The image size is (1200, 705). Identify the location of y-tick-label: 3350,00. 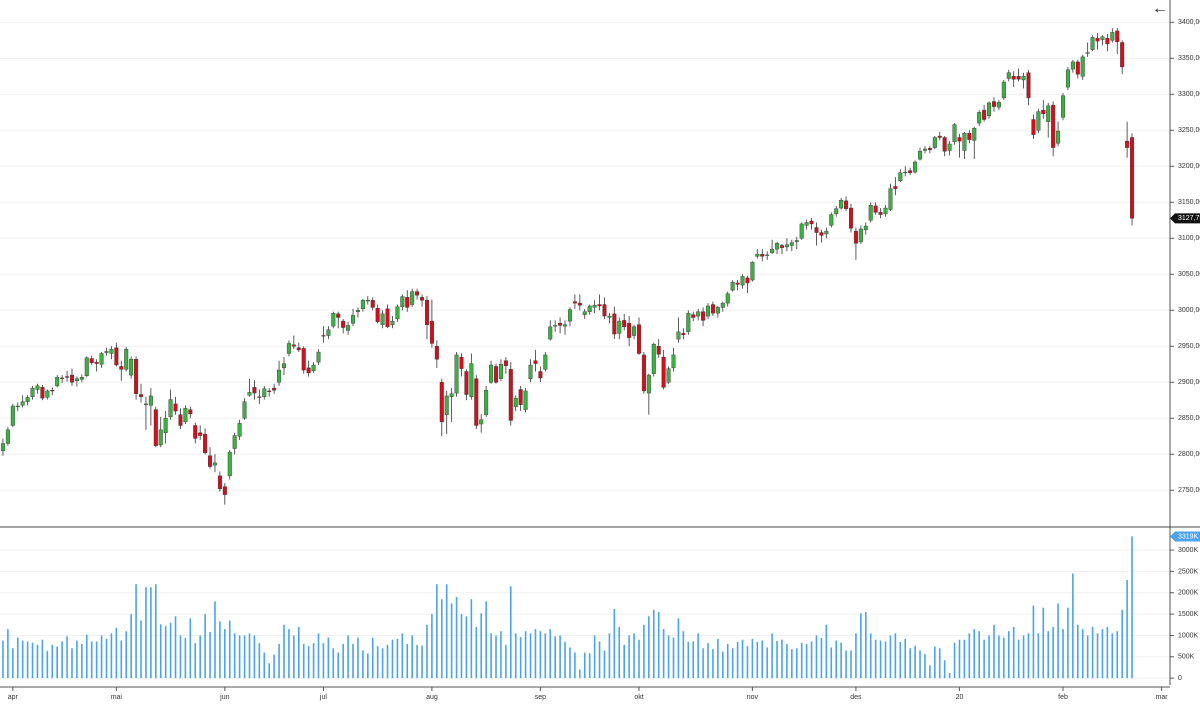
(1189, 58).